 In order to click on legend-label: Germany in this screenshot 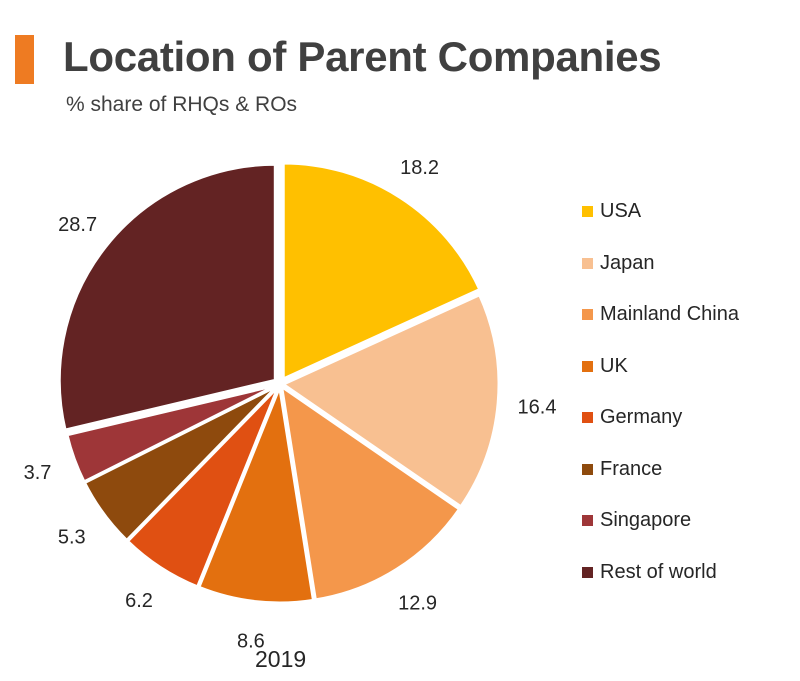, I will do `click(641, 417)`.